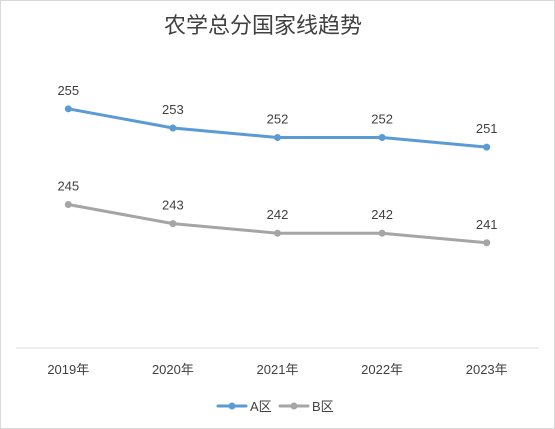 The height and width of the screenshot is (429, 555). Describe the element at coordinates (68, 186) in the screenshot. I see `data-label: 245` at that location.